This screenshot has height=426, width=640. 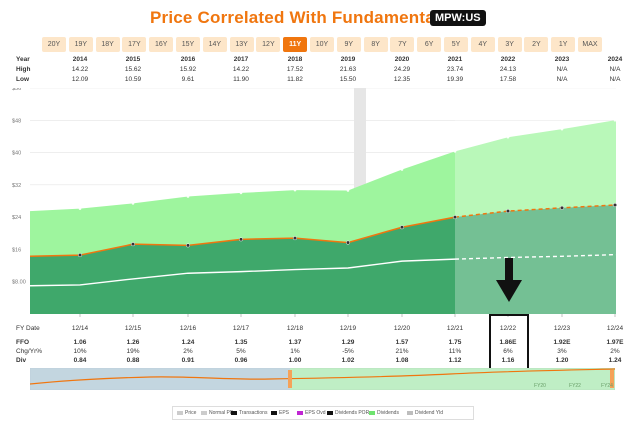 I want to click on period-button-8y: 8Y, so click(x=375, y=44).